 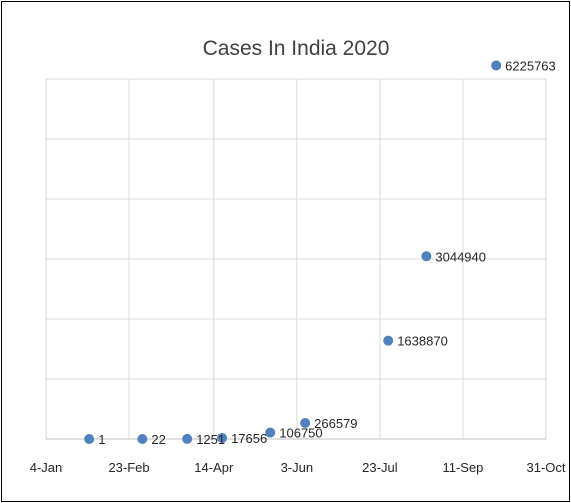 I want to click on chart-title: Cases In India 2020, so click(x=296, y=48).